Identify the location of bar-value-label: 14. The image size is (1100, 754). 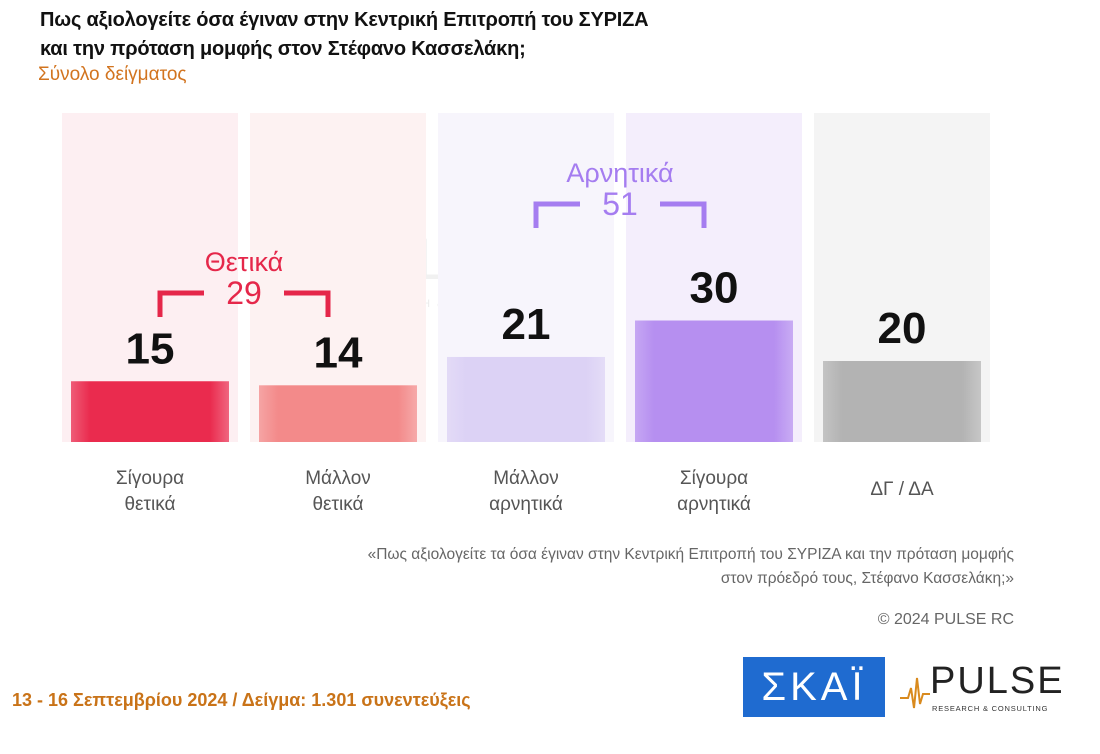
(338, 352).